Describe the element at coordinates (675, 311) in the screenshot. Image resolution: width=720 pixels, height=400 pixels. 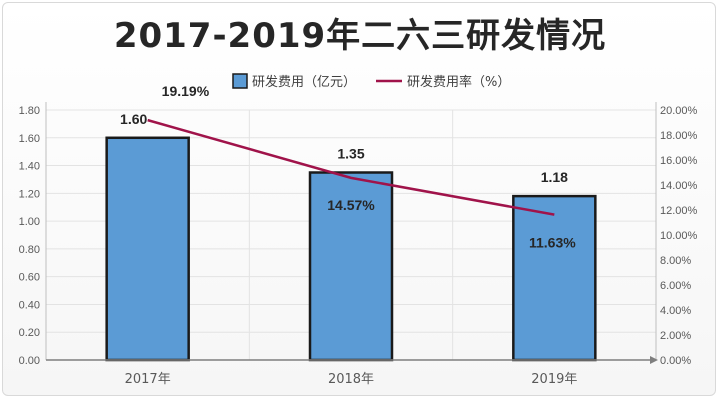
I see `y-right-tick-label: 4.00%` at that location.